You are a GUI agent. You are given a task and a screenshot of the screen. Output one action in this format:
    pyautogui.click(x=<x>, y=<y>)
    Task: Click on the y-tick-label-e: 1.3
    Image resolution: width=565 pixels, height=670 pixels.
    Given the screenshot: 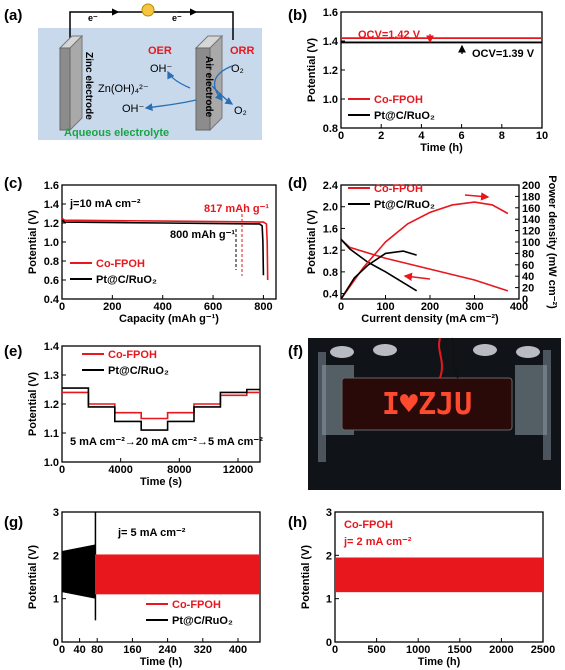 What is the action you would take?
    pyautogui.click(x=51, y=376)
    